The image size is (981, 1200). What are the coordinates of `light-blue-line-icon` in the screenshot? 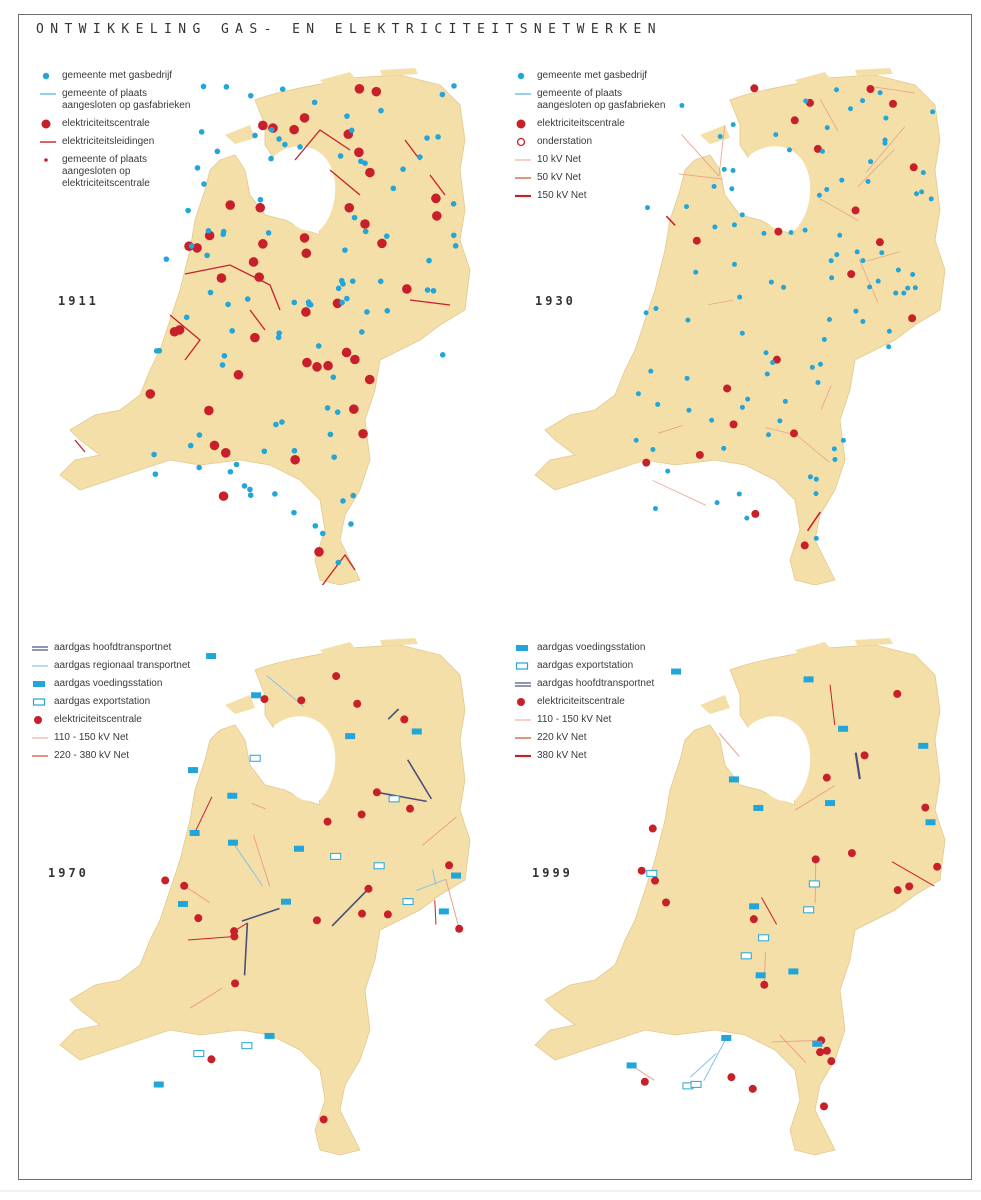 It's located at (40, 666).